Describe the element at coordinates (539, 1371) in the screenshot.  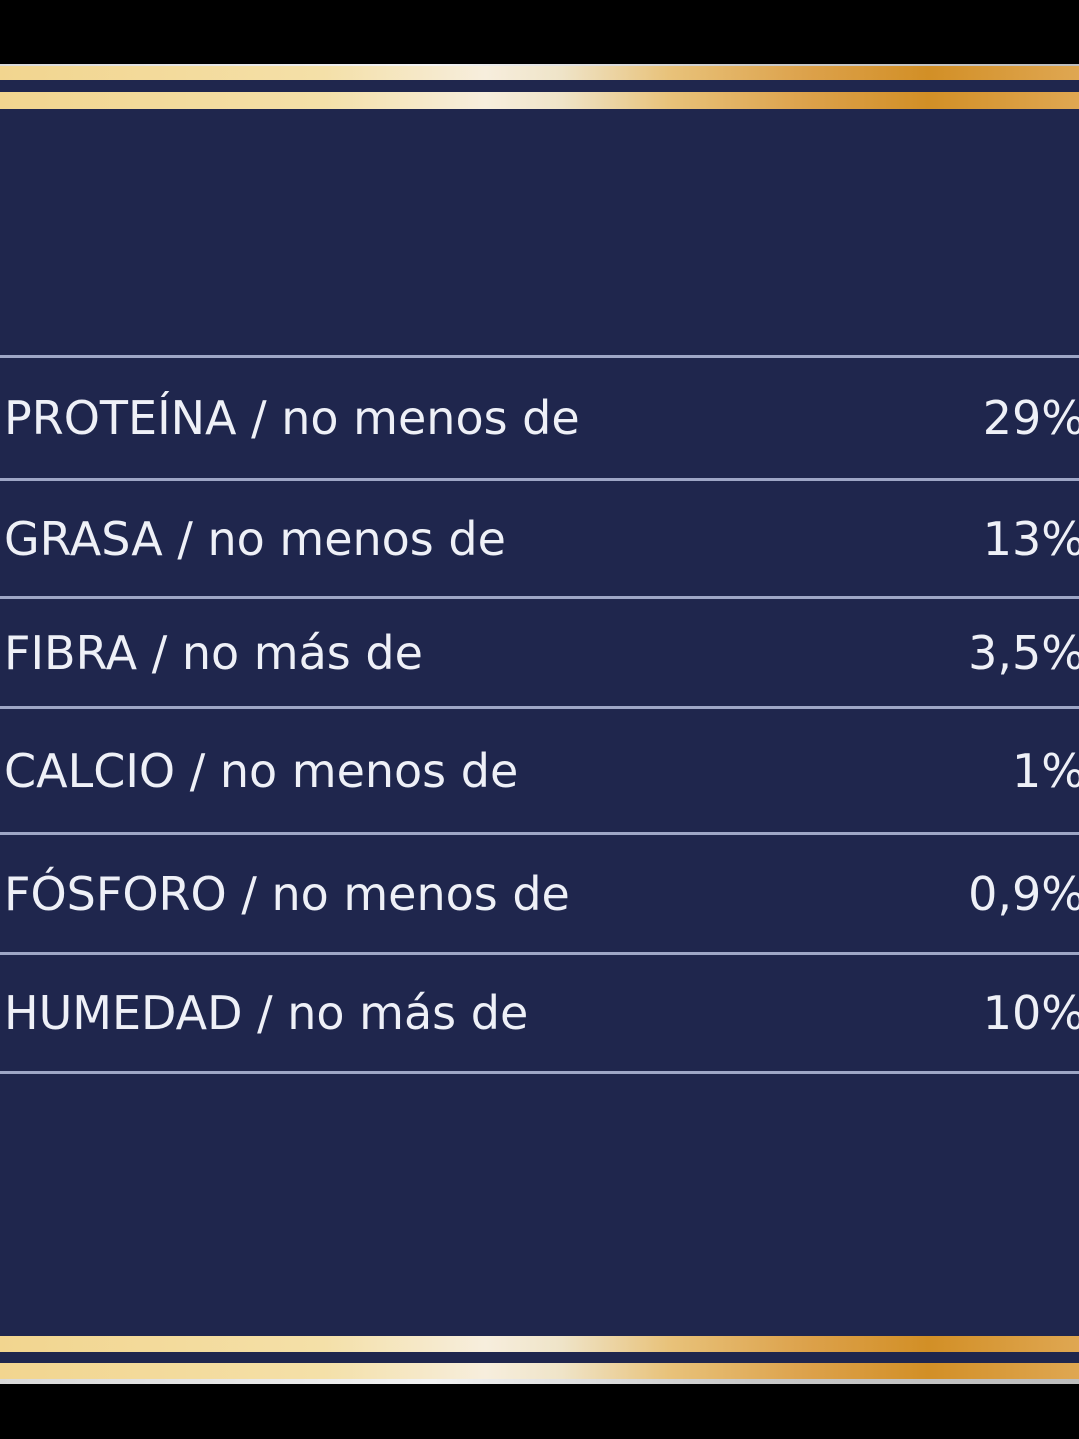
I see `bottom-gold-stripe-outer` at that location.